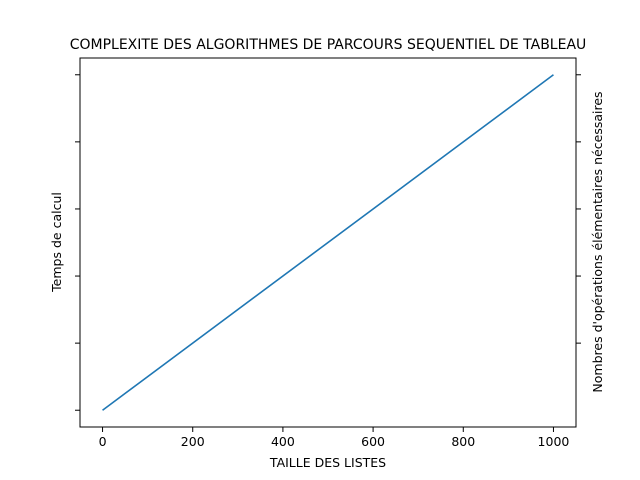 The image size is (640, 480). I want to click on y-axis-left-label: Temps de calcul, so click(56, 242).